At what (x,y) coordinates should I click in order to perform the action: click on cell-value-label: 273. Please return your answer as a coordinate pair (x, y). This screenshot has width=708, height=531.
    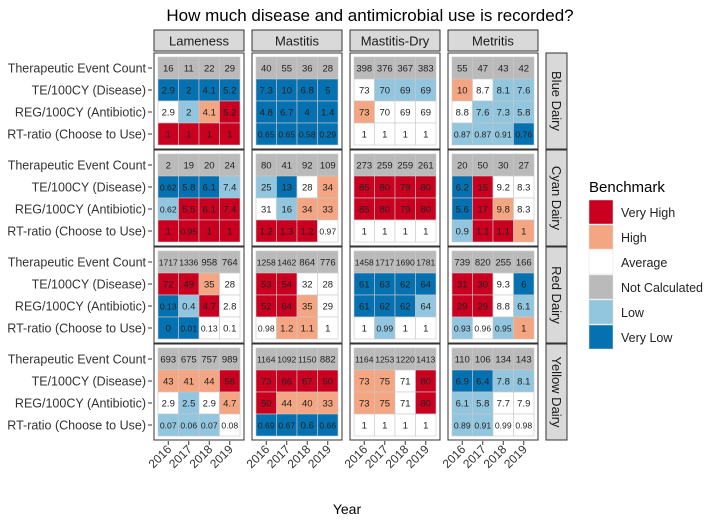
    Looking at the image, I should click on (364, 165).